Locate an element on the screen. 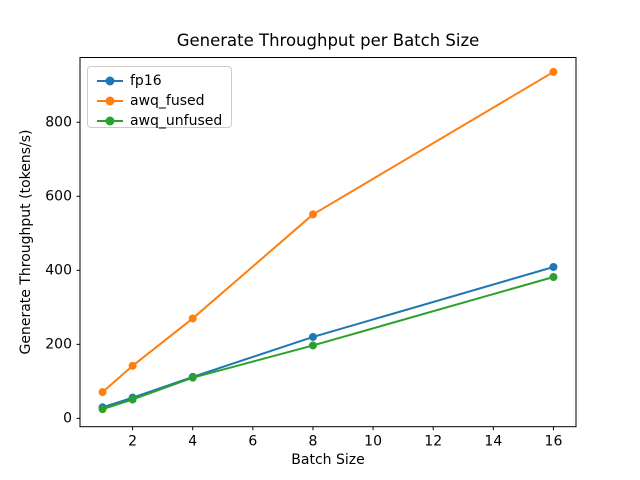 This screenshot has width=640, height=480. x-tick-label: 14 is located at coordinates (493, 441).